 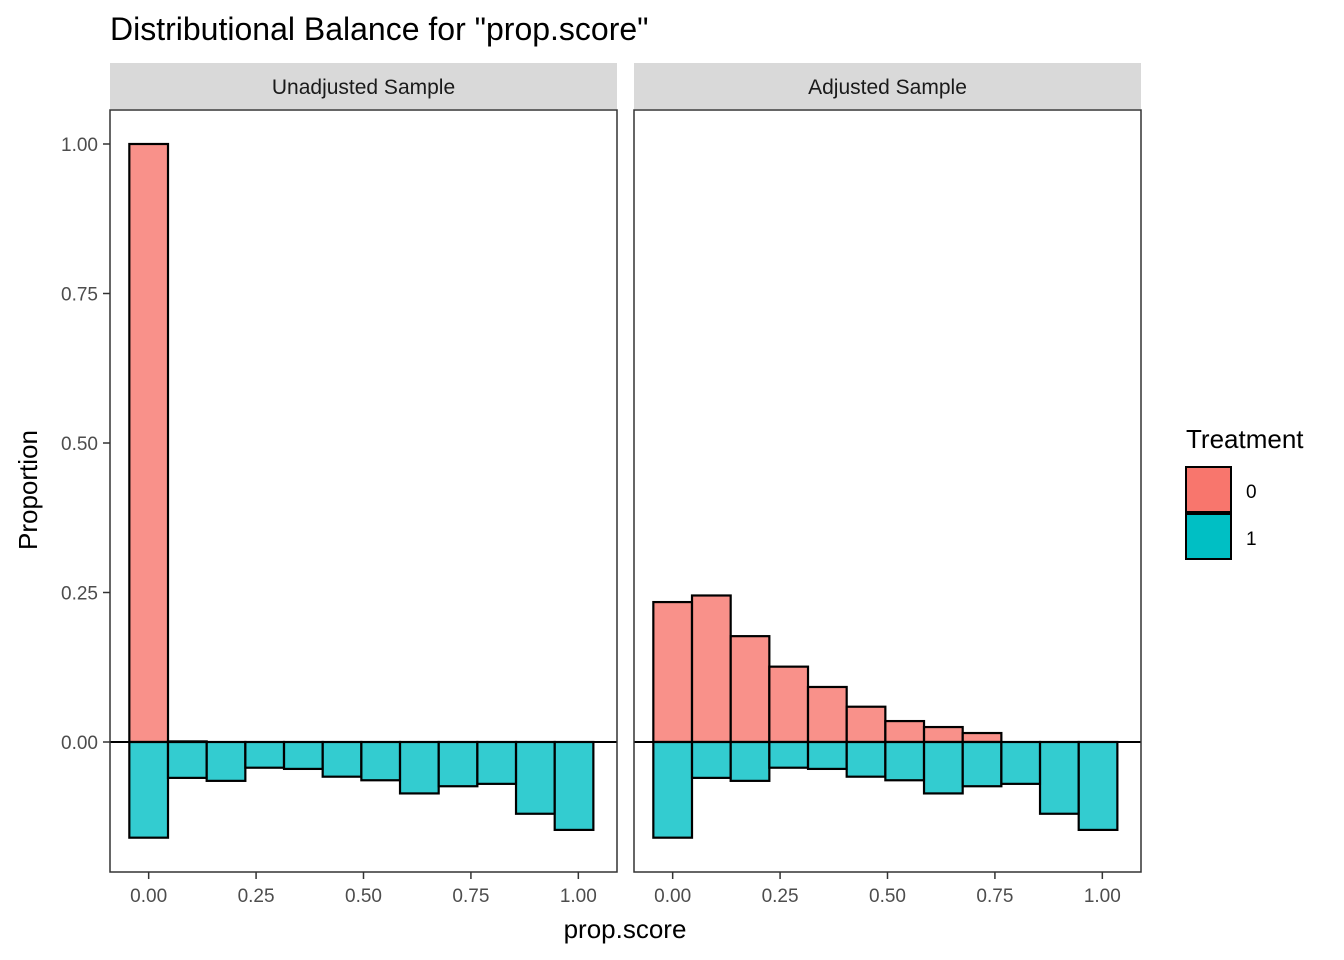 I want to click on legend-title: Treatment, so click(x=1245, y=439).